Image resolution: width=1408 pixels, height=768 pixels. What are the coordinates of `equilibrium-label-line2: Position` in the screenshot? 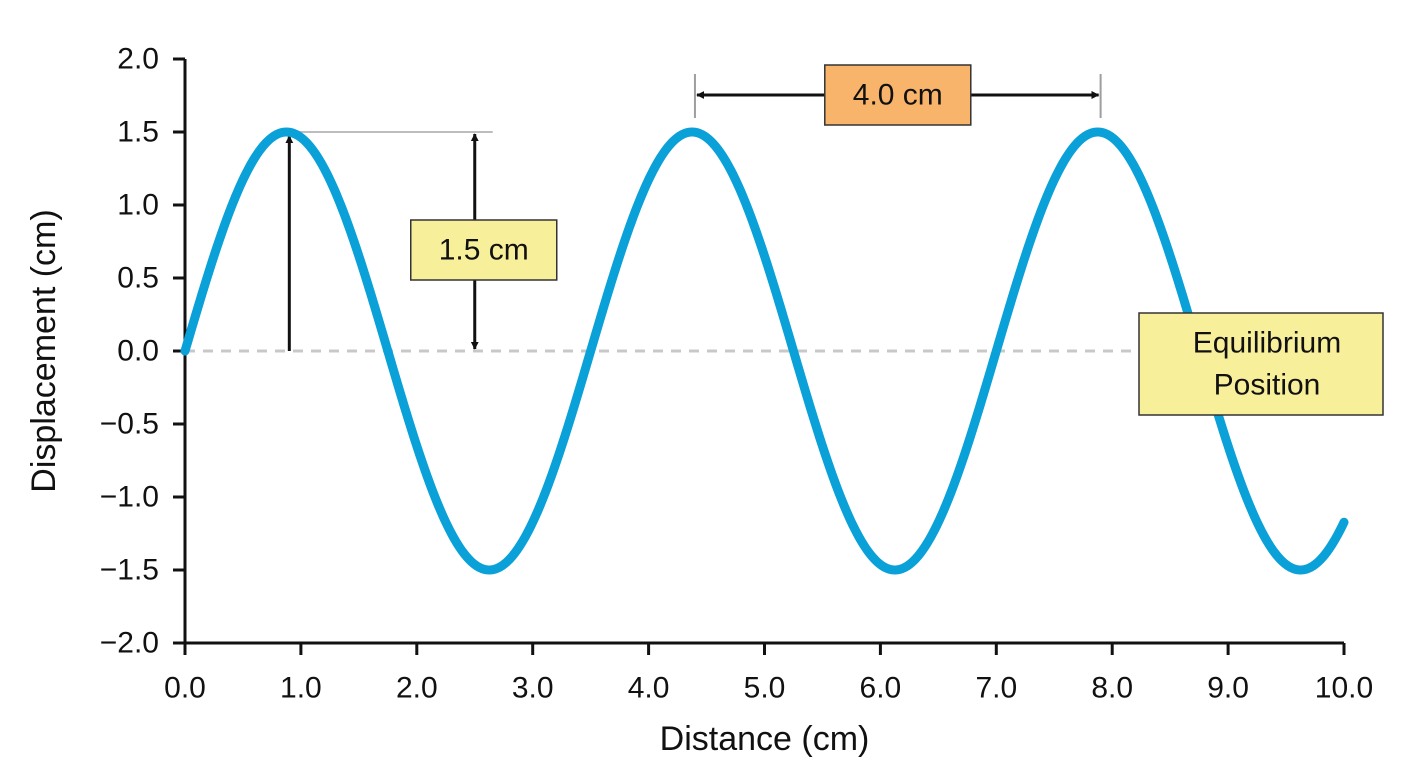 It's located at (1267, 385).